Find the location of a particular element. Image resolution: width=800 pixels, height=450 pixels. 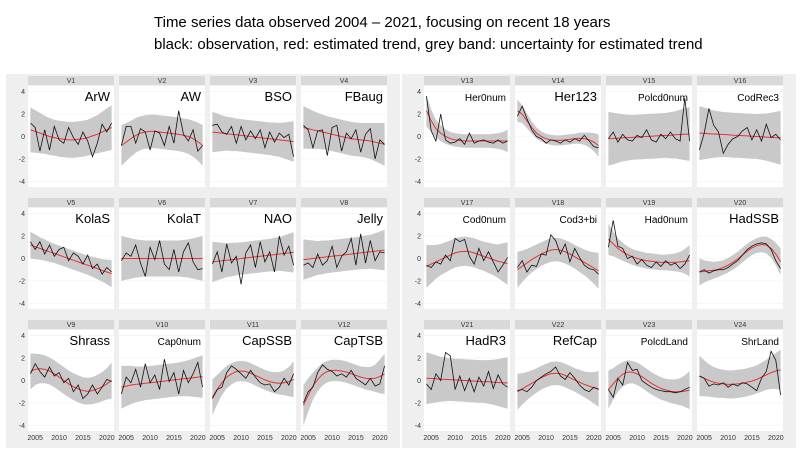

panel-strip-label: V14 is located at coordinates (558, 81).